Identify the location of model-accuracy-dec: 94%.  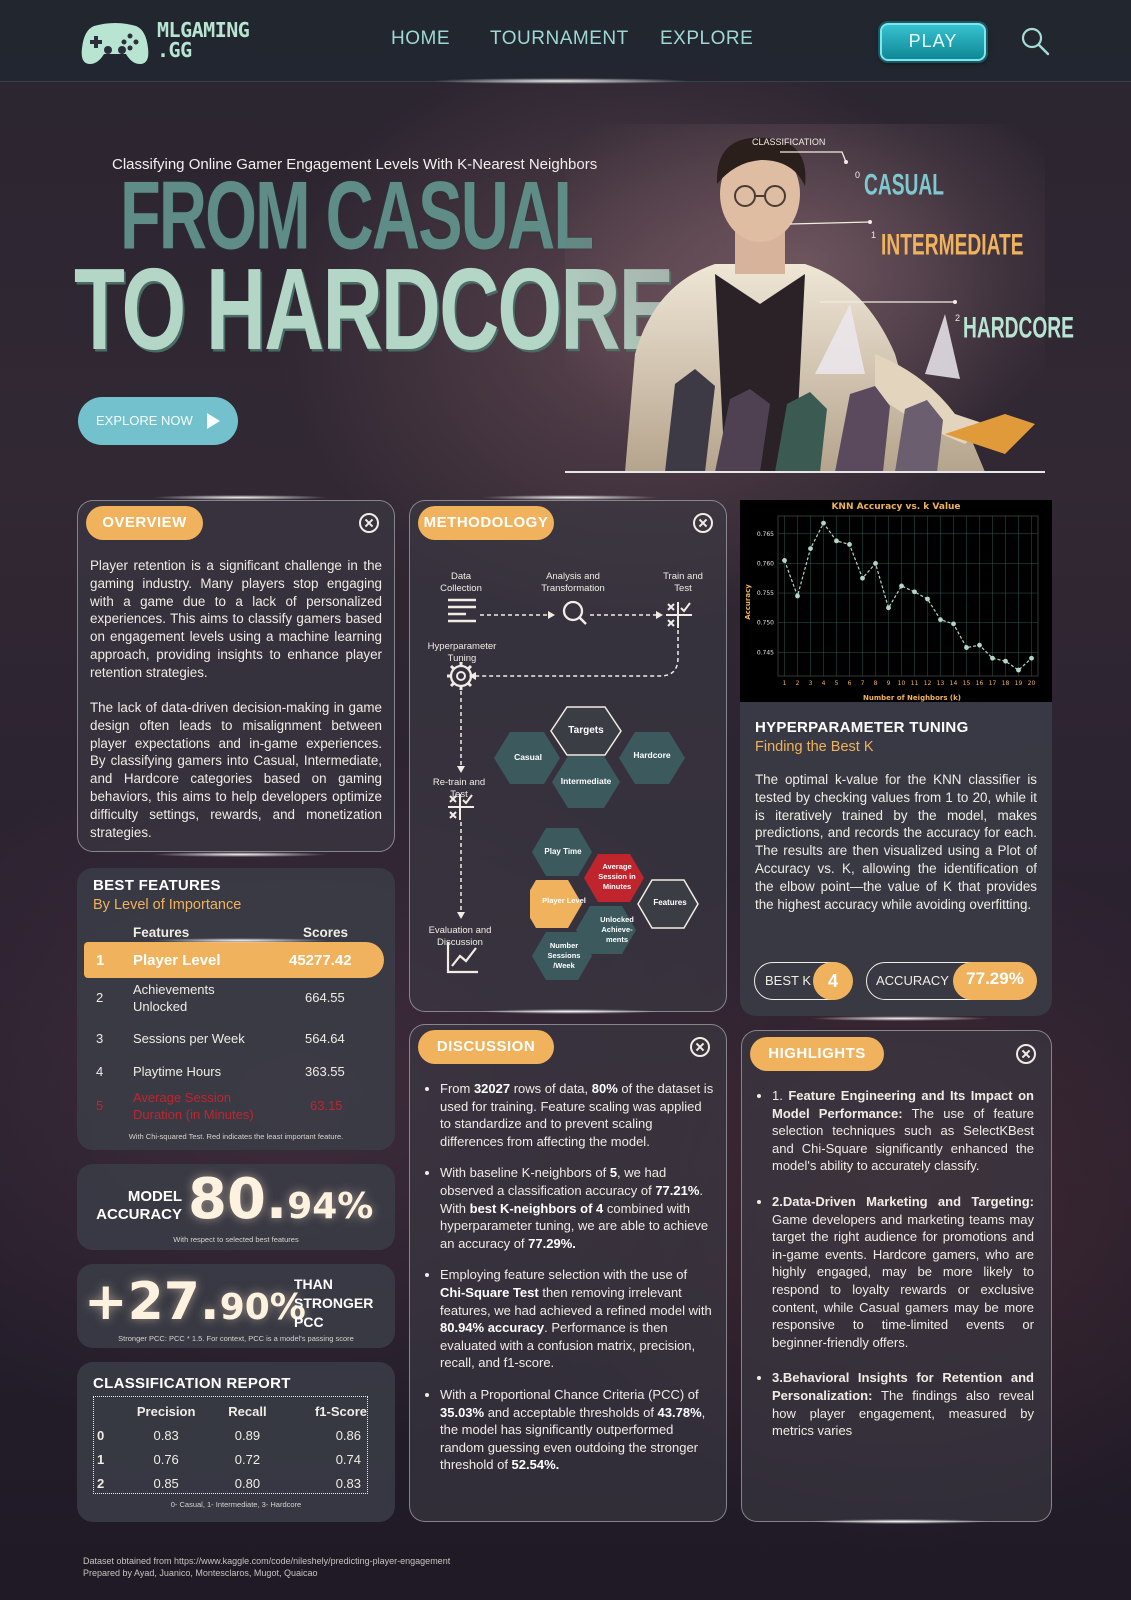
(330, 1206).